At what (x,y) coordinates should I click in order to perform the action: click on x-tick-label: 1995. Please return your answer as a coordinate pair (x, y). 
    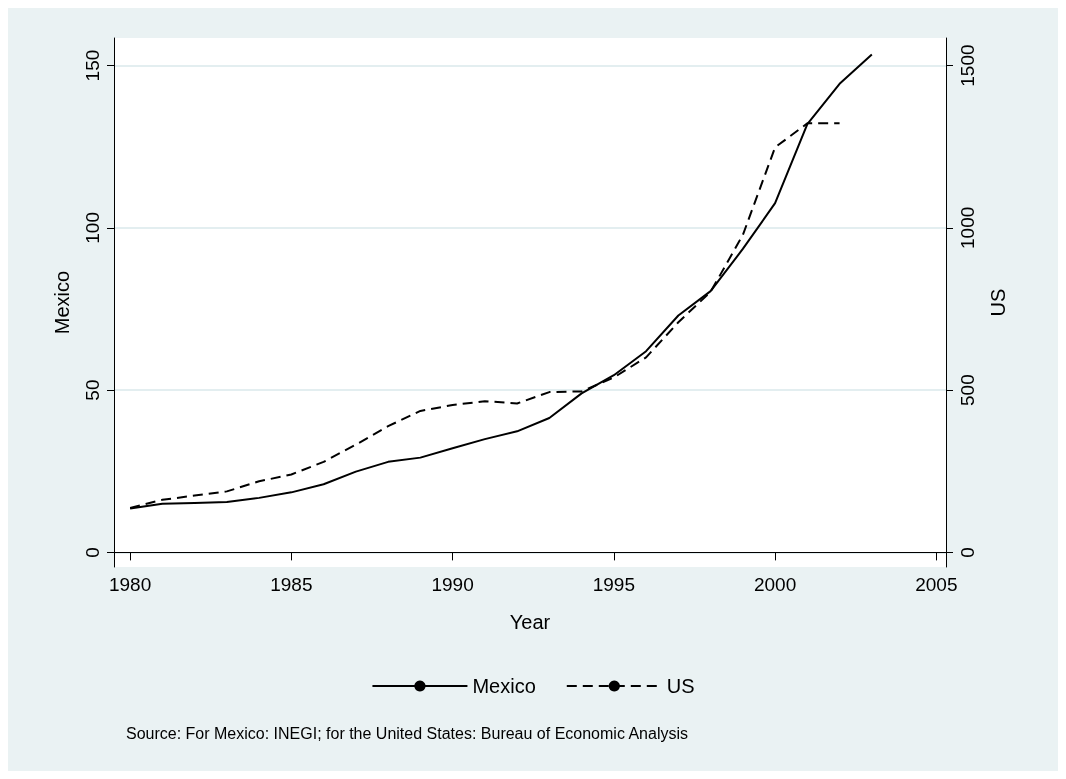
    Looking at the image, I should click on (613, 584).